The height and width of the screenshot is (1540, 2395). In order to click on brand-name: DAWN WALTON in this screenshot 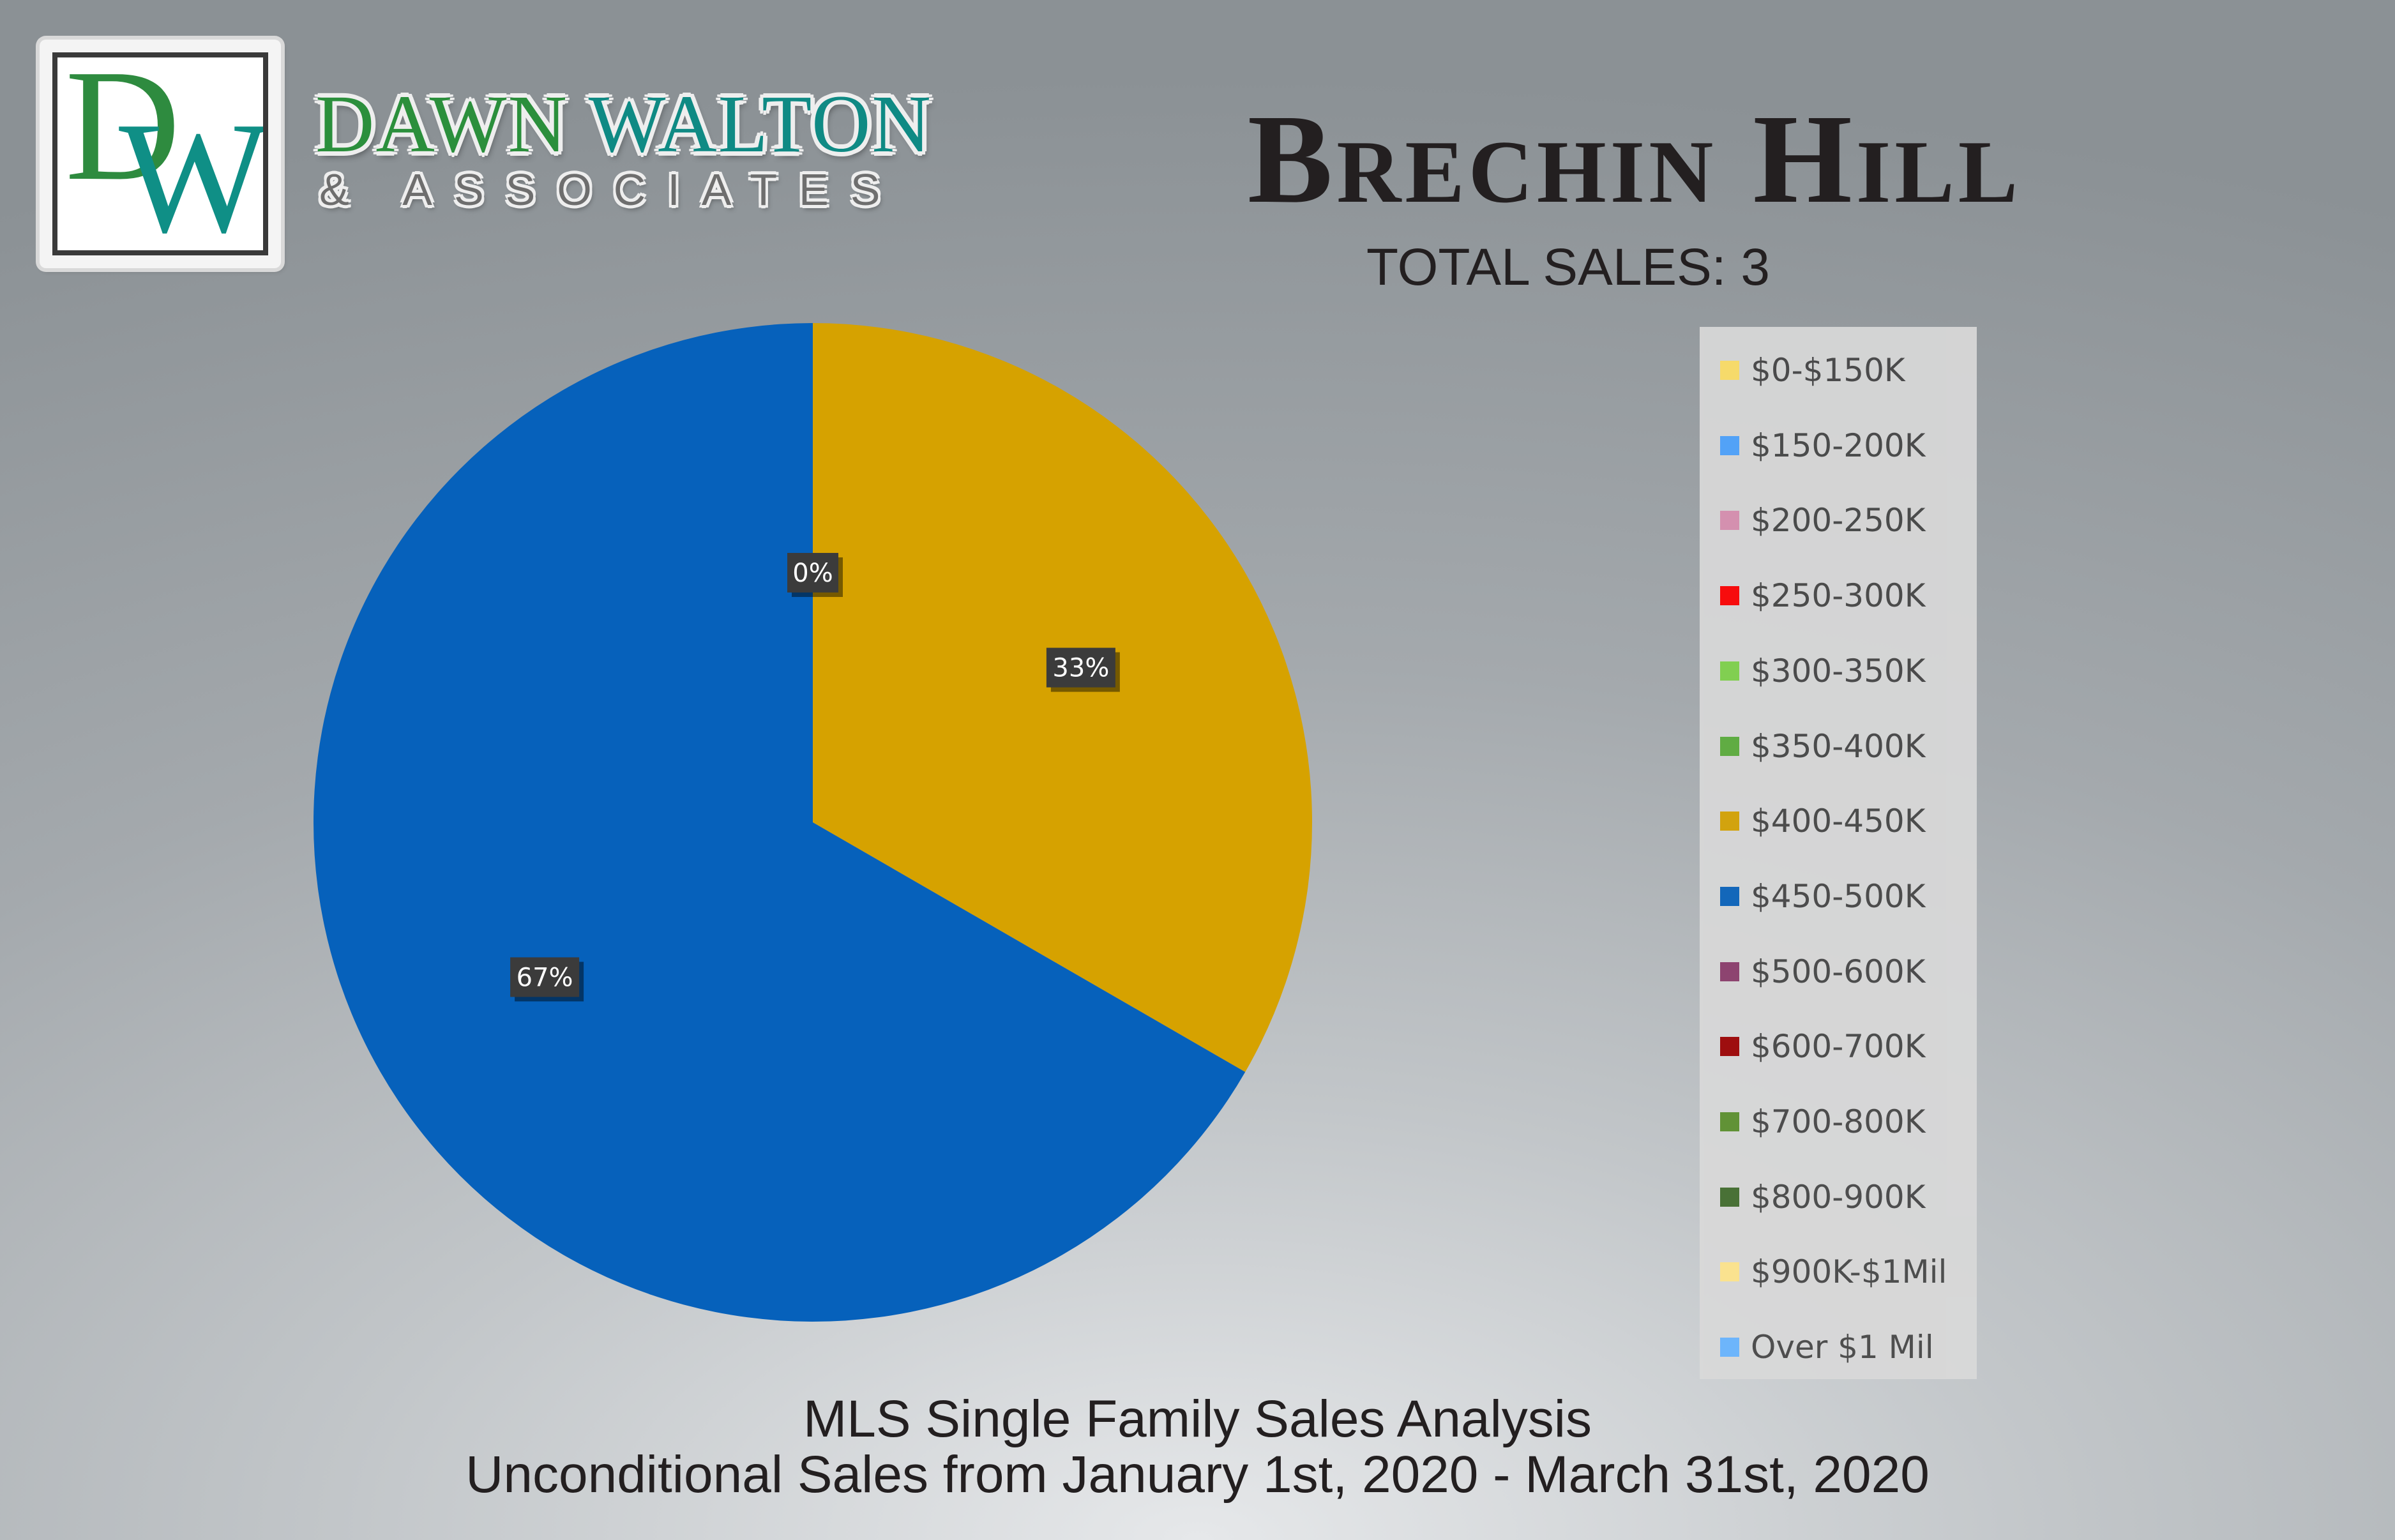, I will do `click(623, 124)`.